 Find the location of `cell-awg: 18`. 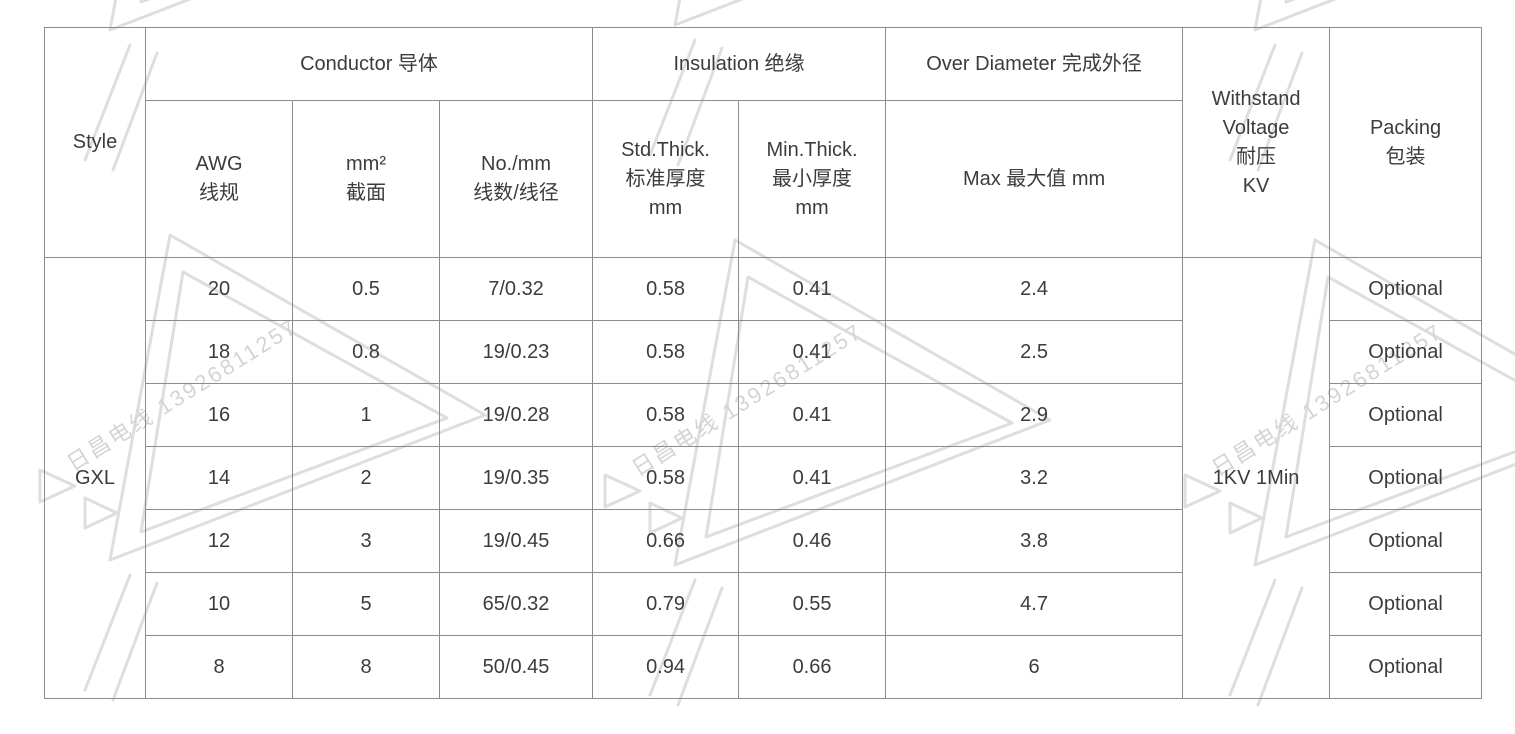

cell-awg: 18 is located at coordinates (219, 352).